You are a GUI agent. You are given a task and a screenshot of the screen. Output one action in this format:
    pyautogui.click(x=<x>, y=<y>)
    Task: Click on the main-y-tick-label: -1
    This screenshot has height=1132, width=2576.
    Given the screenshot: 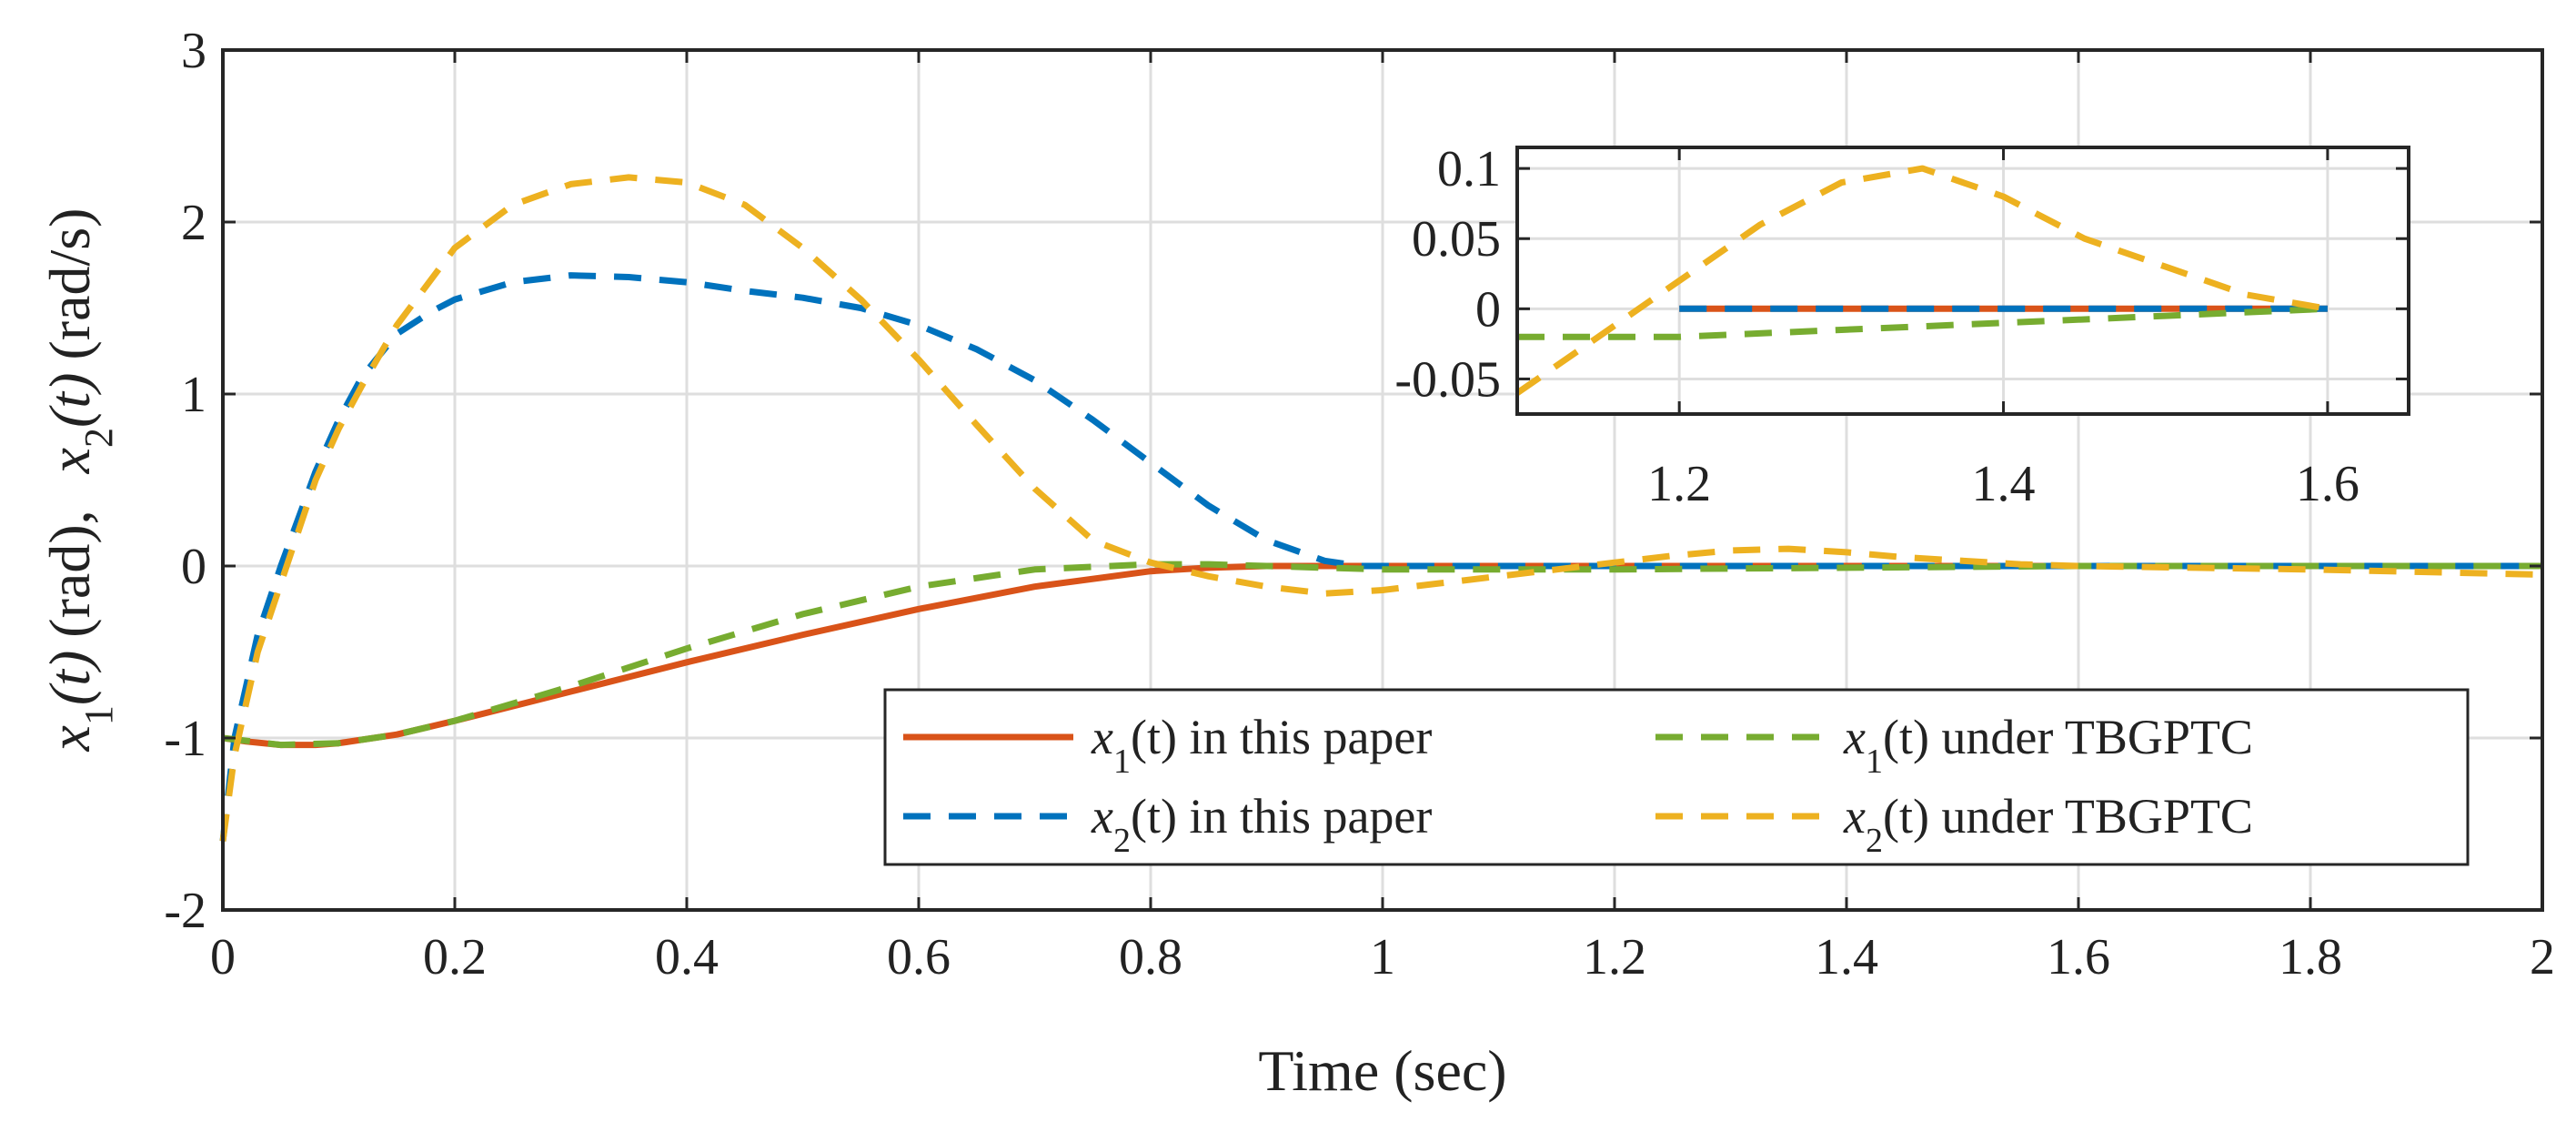 What is the action you would take?
    pyautogui.click(x=185, y=739)
    